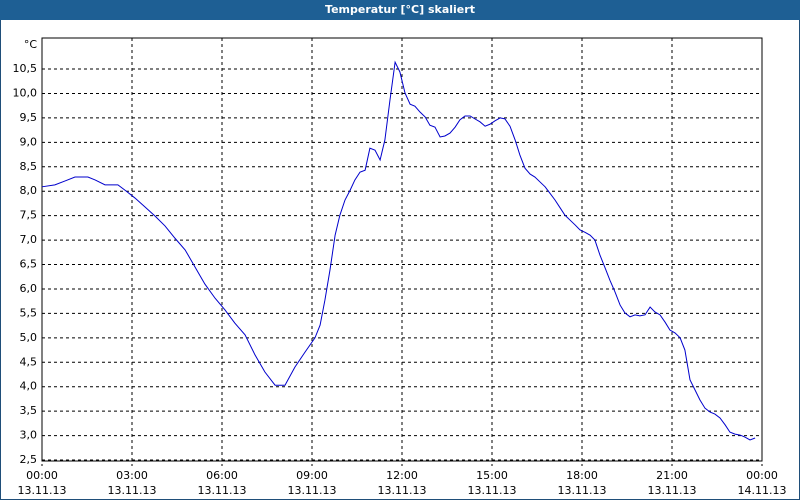 The width and height of the screenshot is (800, 504). I want to click on x-tick-label: 18:00, so click(582, 475).